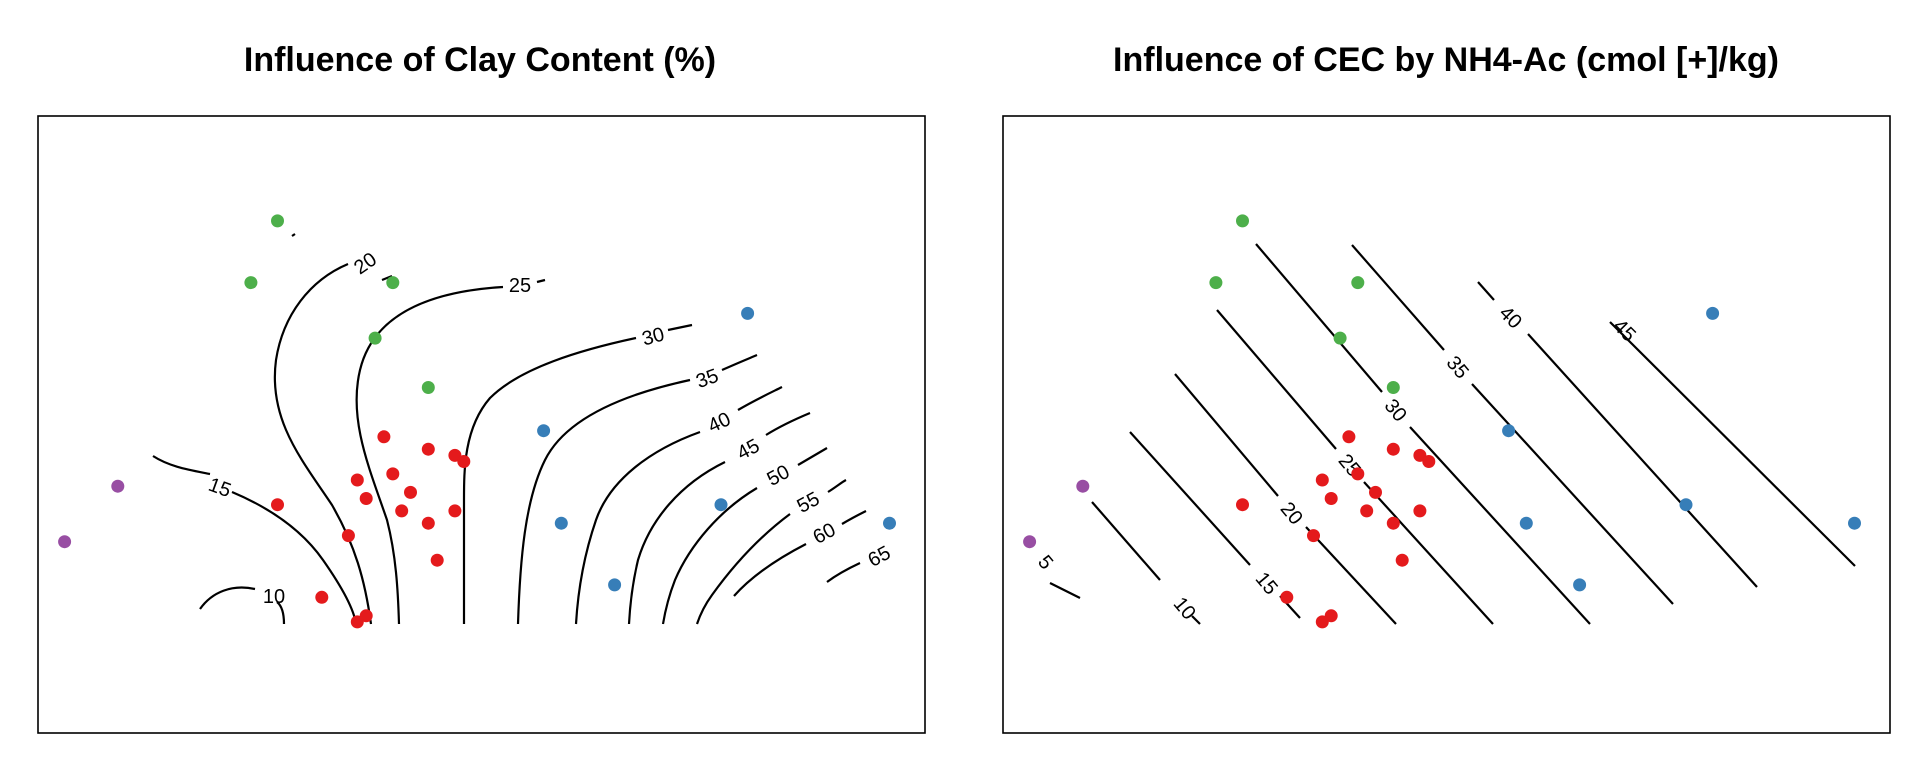  What do you see at coordinates (1446, 60) in the screenshot?
I see `chart-title: Influence of CEC by NH4-Ac (cmol [+]/kg)` at bounding box center [1446, 60].